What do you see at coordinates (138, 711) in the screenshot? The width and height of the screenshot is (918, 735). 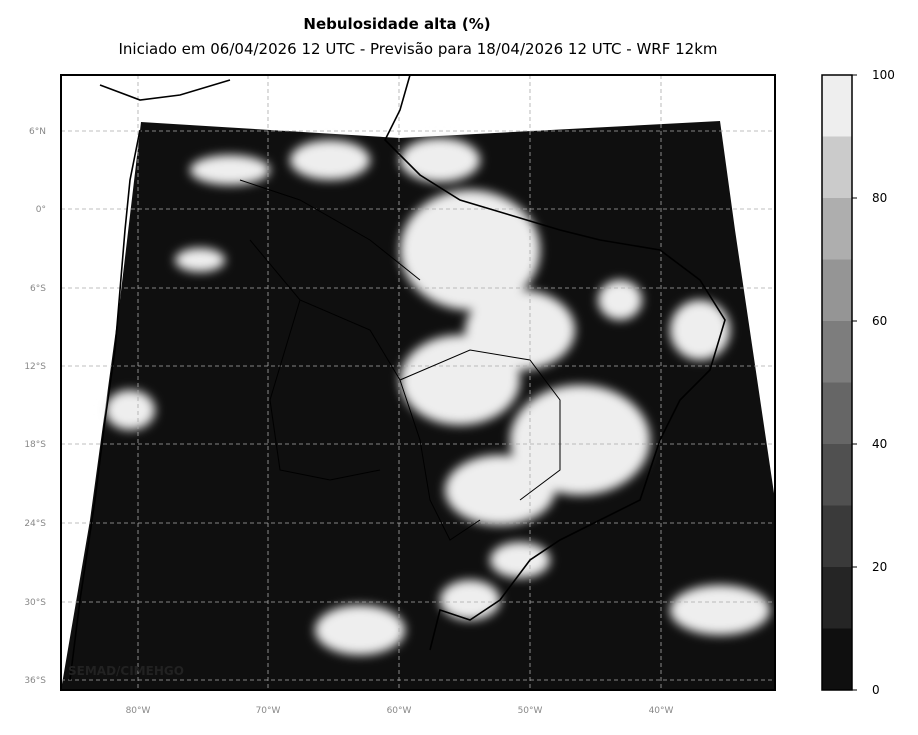 I see `lon-label: 80°W` at bounding box center [138, 711].